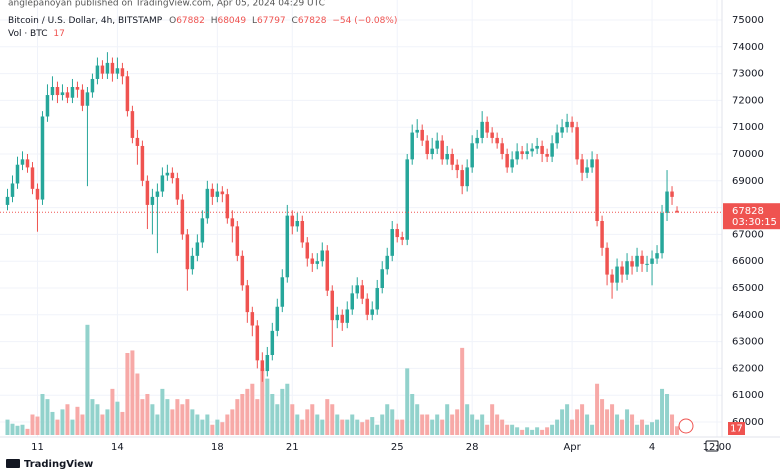 The width and height of the screenshot is (780, 470). Describe the element at coordinates (58, 464) in the screenshot. I see `footer-brand: TradingView` at that location.